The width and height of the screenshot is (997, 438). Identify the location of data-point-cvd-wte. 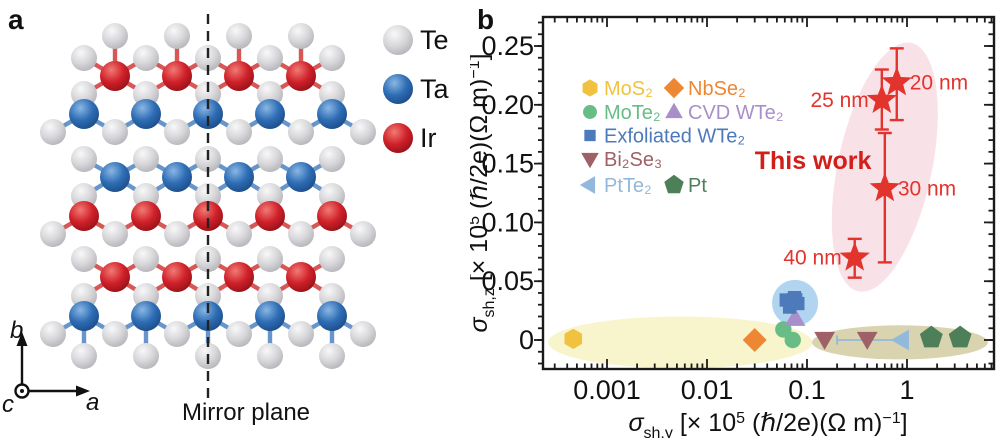
(795, 316).